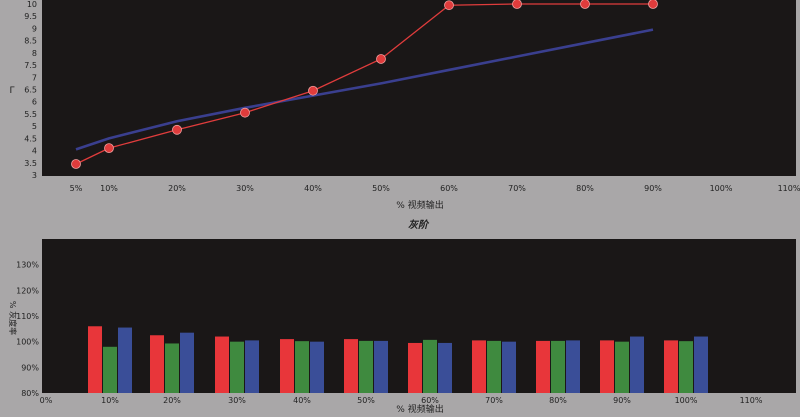  I want to click on y-tick-label: 100%, so click(27, 342).